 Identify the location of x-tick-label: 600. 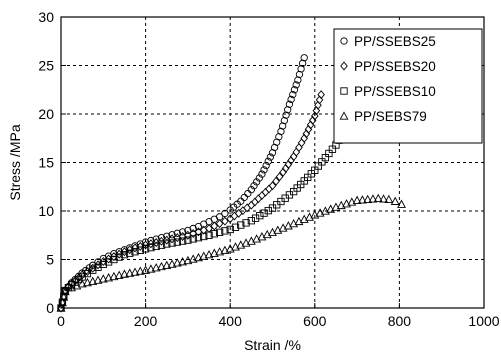
(315, 321).